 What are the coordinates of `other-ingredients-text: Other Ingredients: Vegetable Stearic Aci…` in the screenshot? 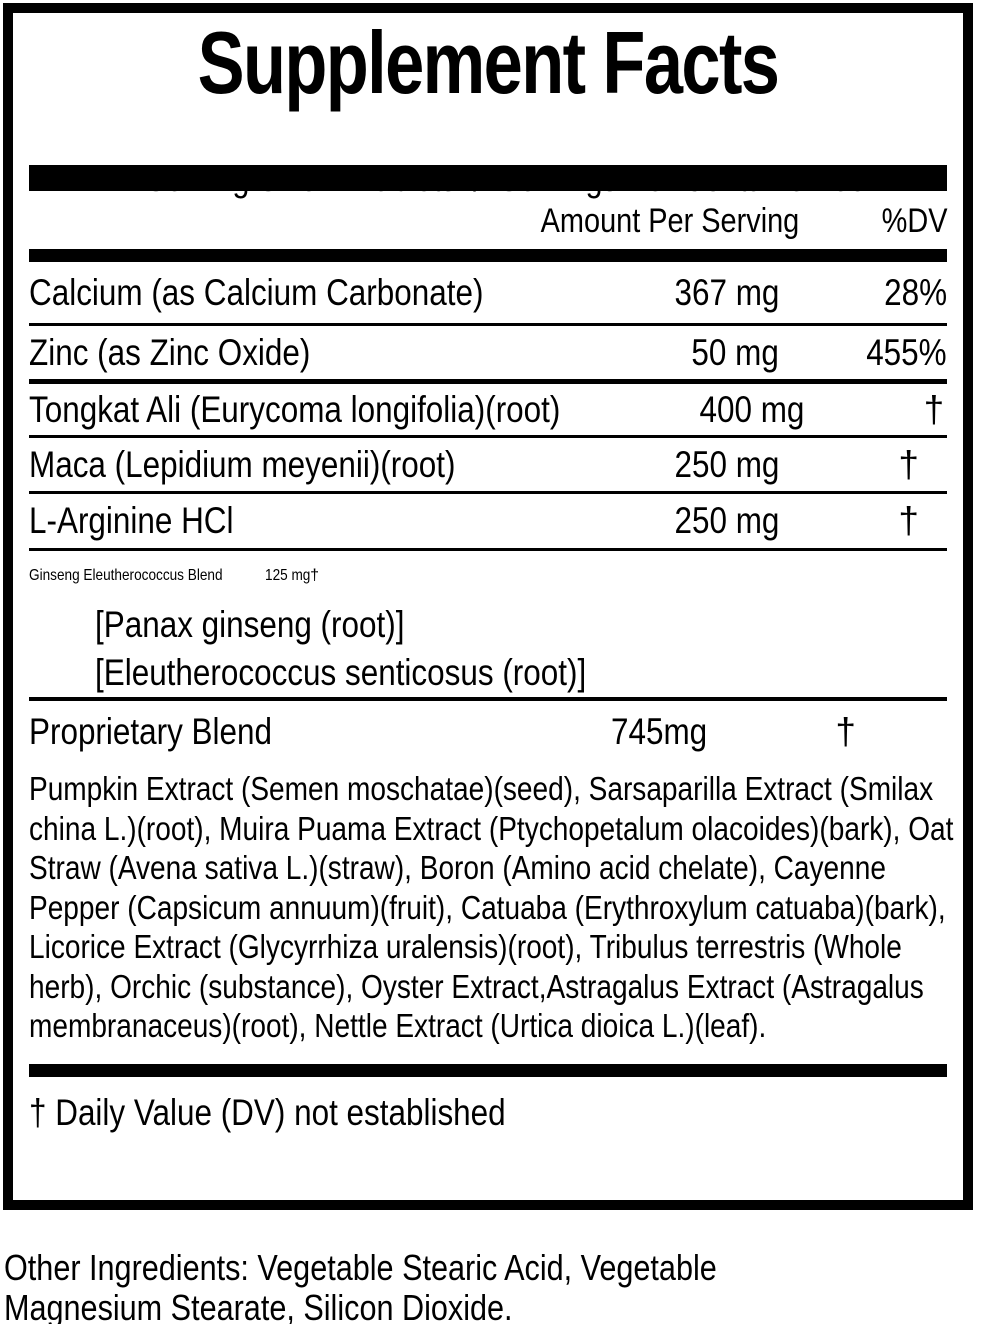 It's located at (360, 1285).